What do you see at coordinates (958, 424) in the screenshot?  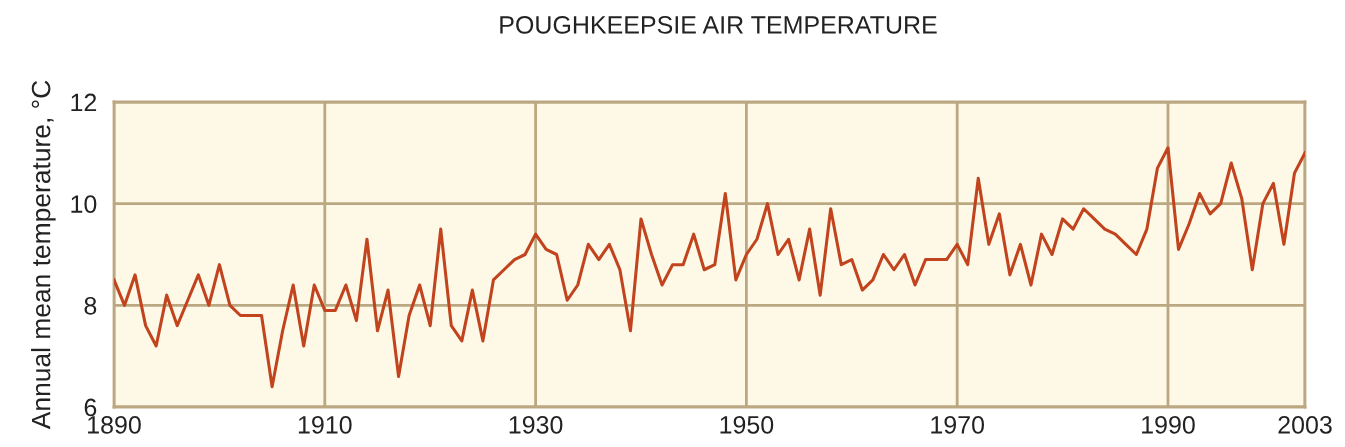 I see `x-tick-label: 1970` at bounding box center [958, 424].